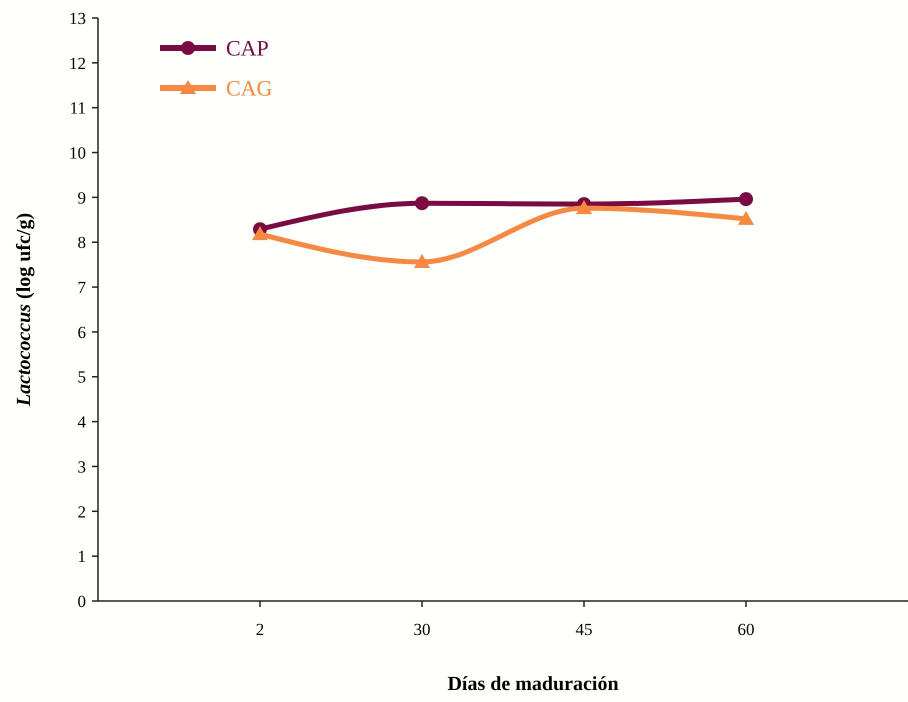 The height and width of the screenshot is (702, 908). I want to click on y-tick-label: 12, so click(77, 63).